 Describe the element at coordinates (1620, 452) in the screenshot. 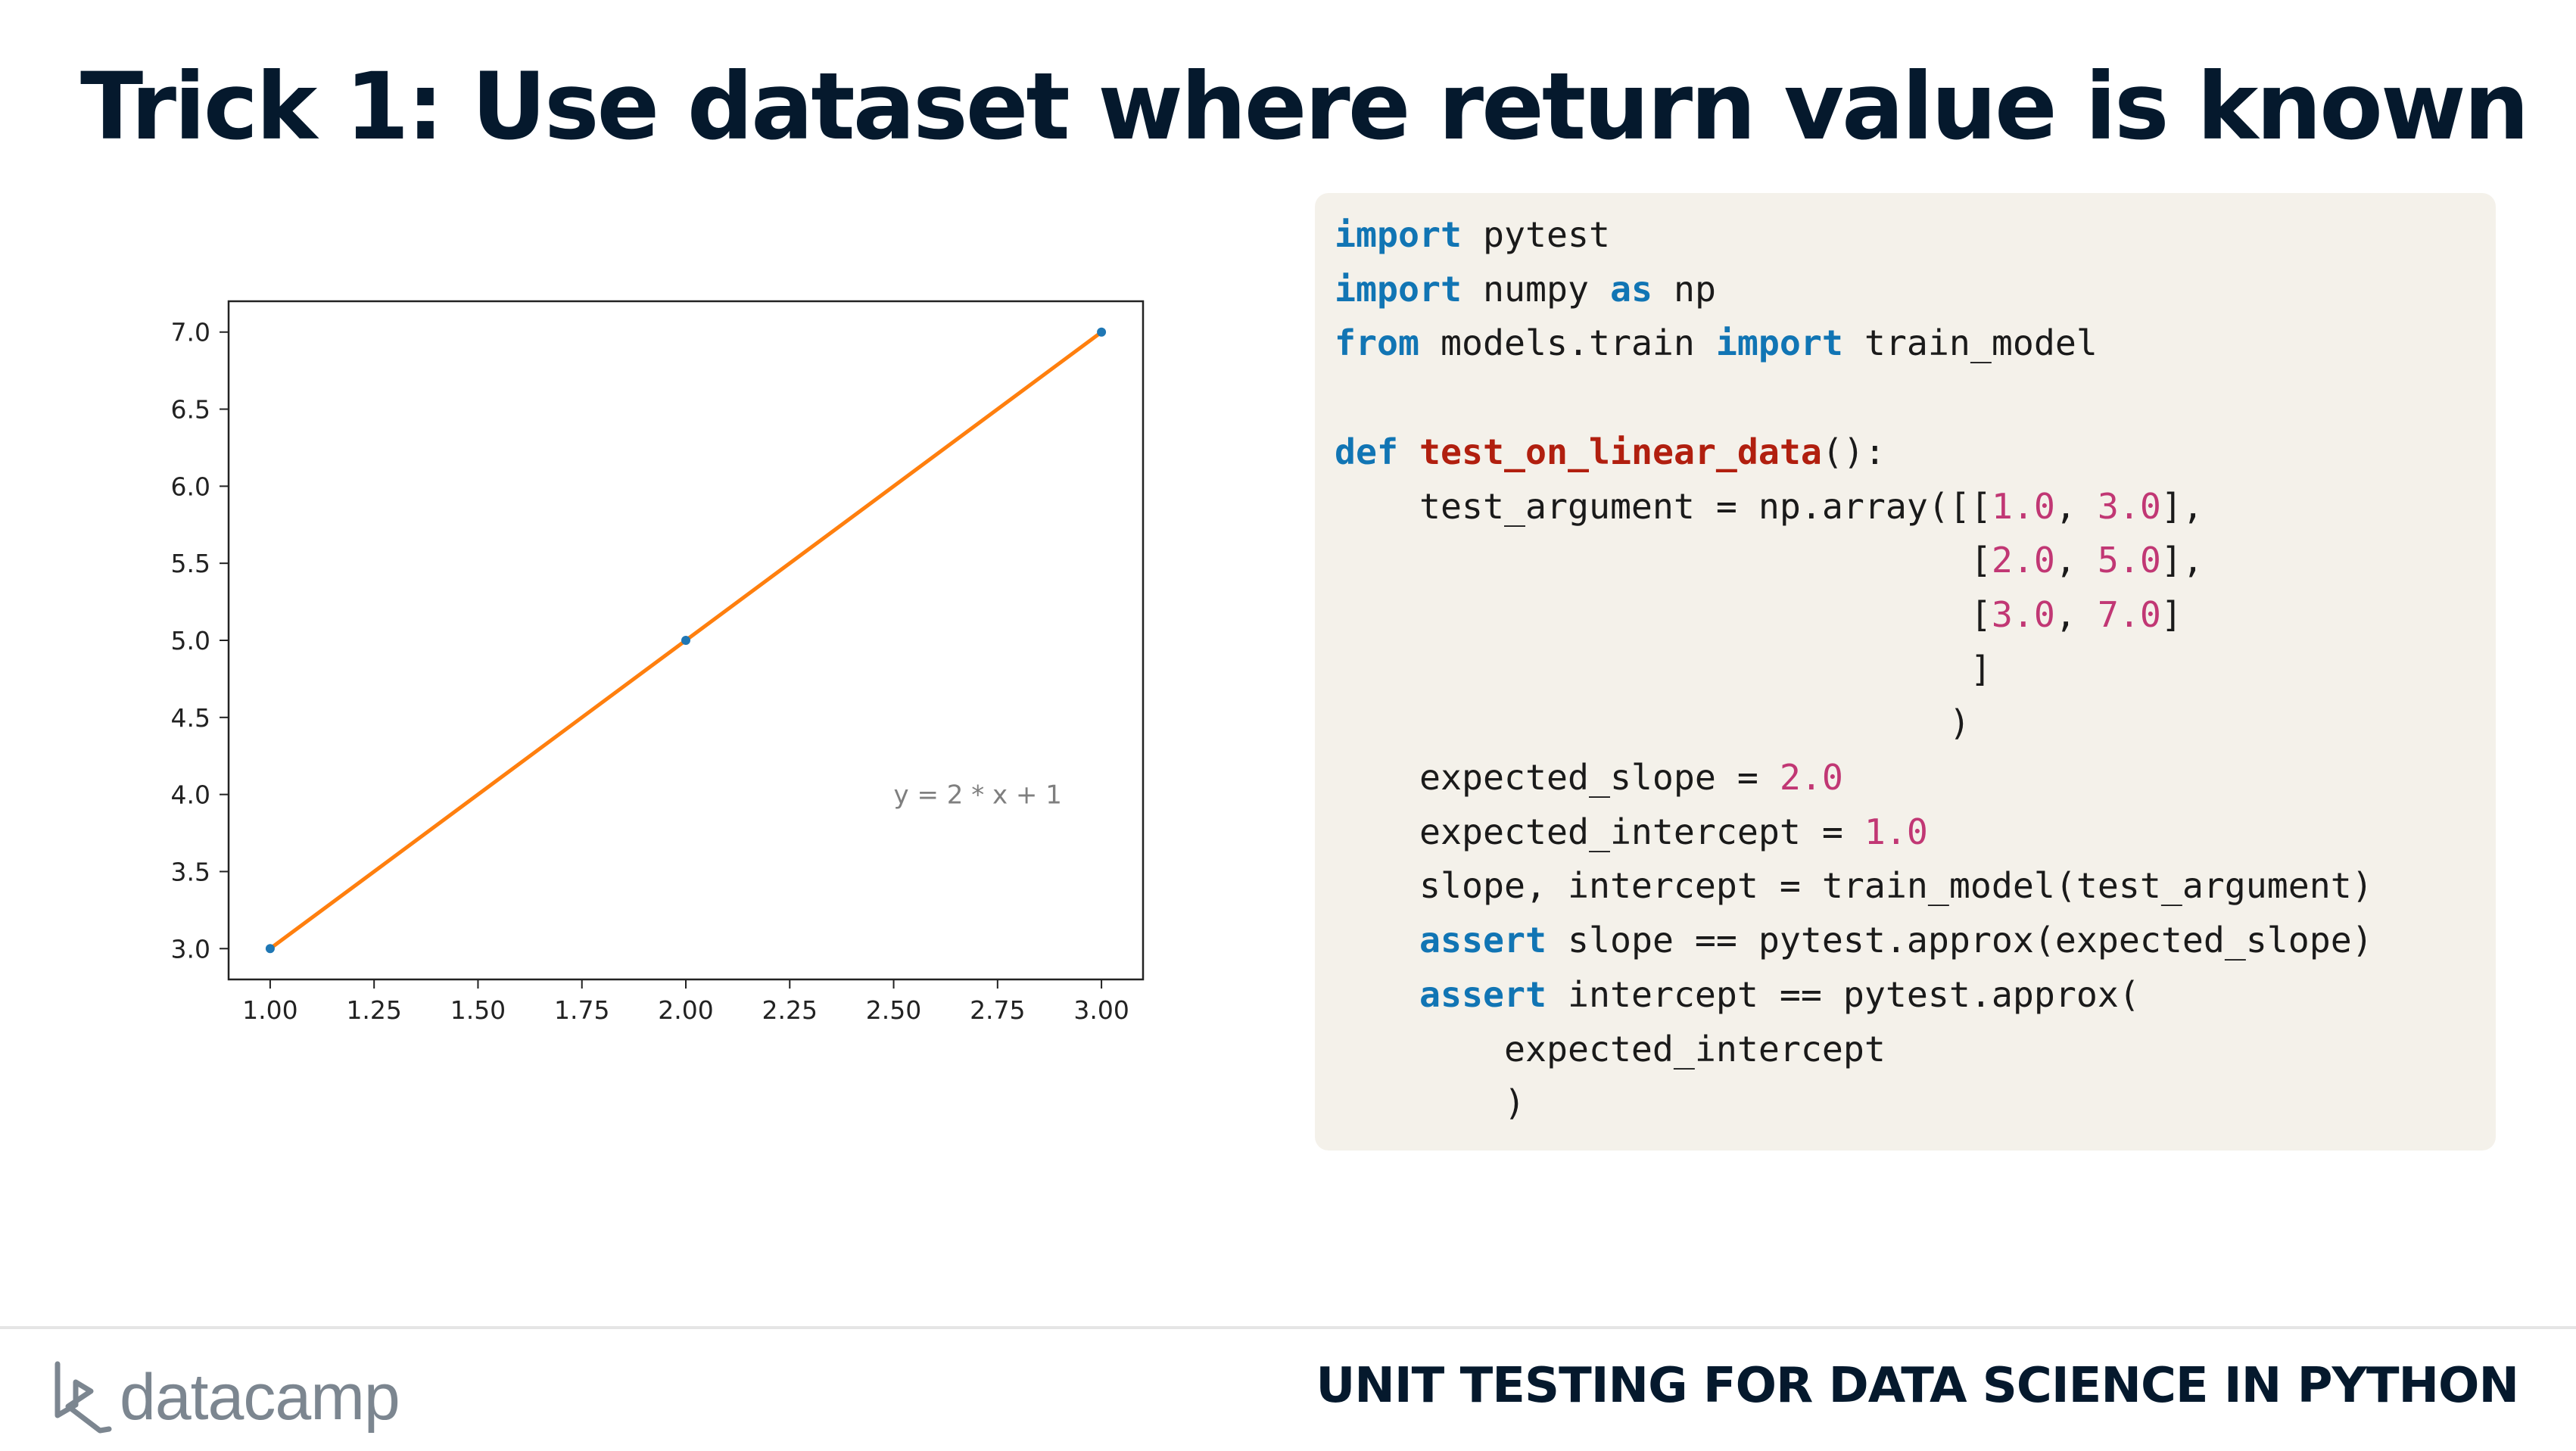

I see `code-token-fn: test_on_linear_data` at that location.